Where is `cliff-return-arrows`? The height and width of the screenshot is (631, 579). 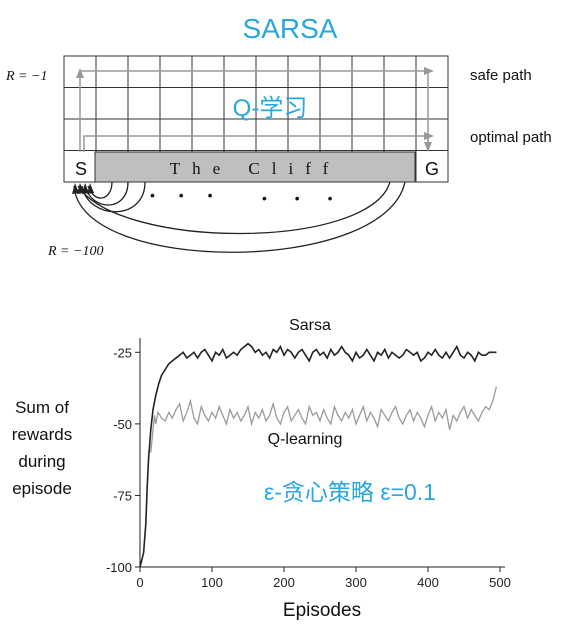 cliff-return-arrows is located at coordinates (239, 217).